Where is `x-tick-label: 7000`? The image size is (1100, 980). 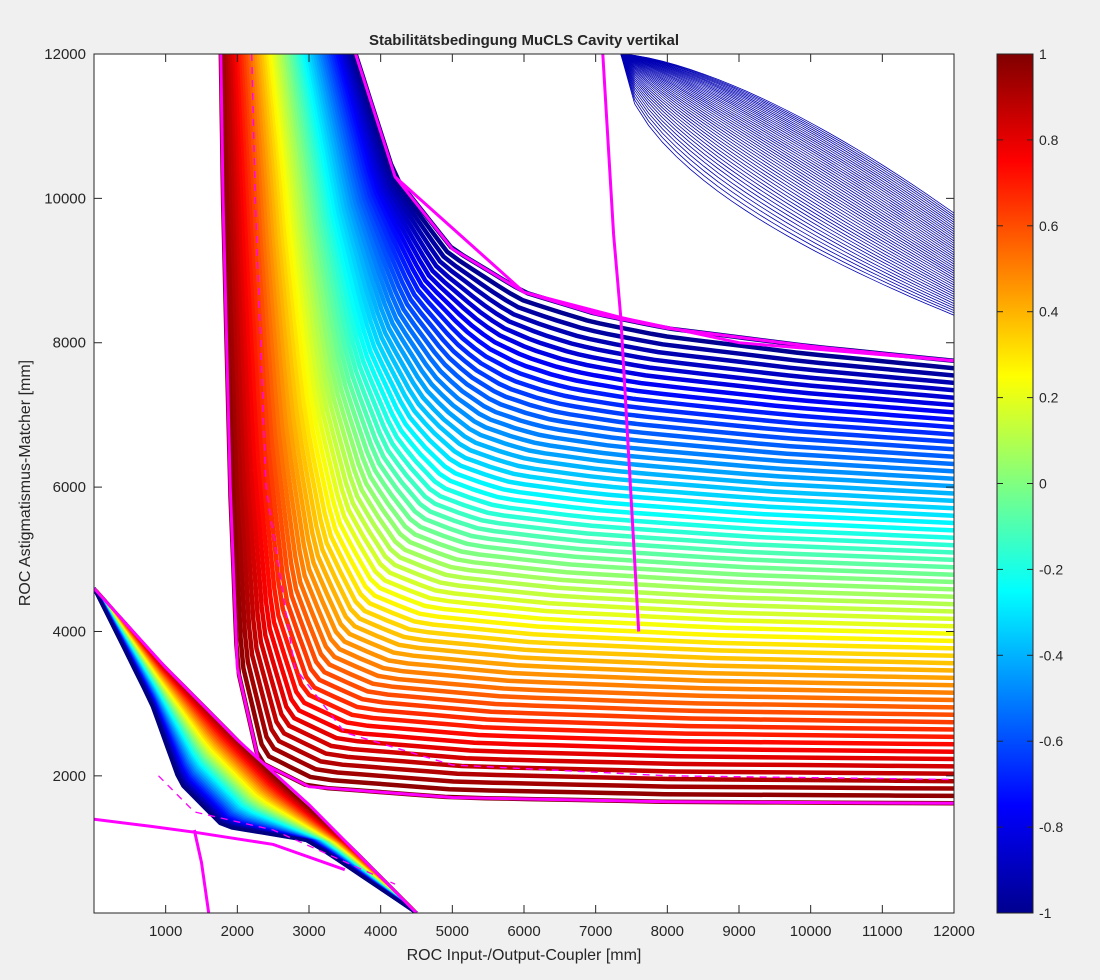
x-tick-label: 7000 is located at coordinates (595, 931).